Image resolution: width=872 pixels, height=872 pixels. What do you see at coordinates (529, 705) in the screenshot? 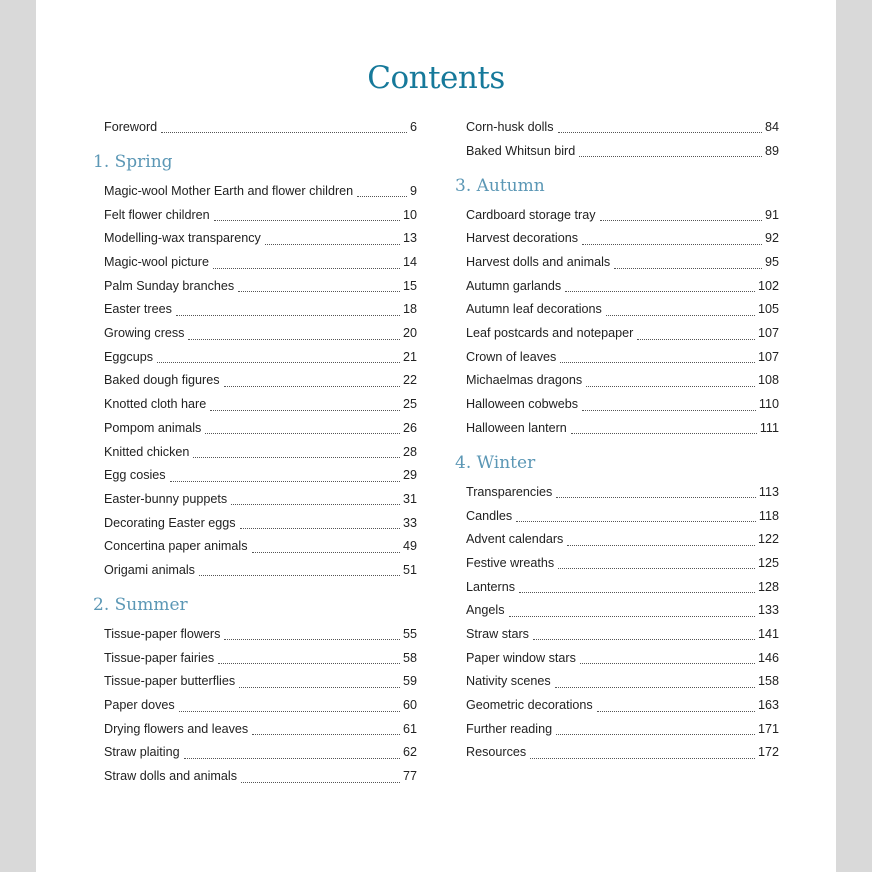
I see `entry-title: Geometric decorations` at bounding box center [529, 705].